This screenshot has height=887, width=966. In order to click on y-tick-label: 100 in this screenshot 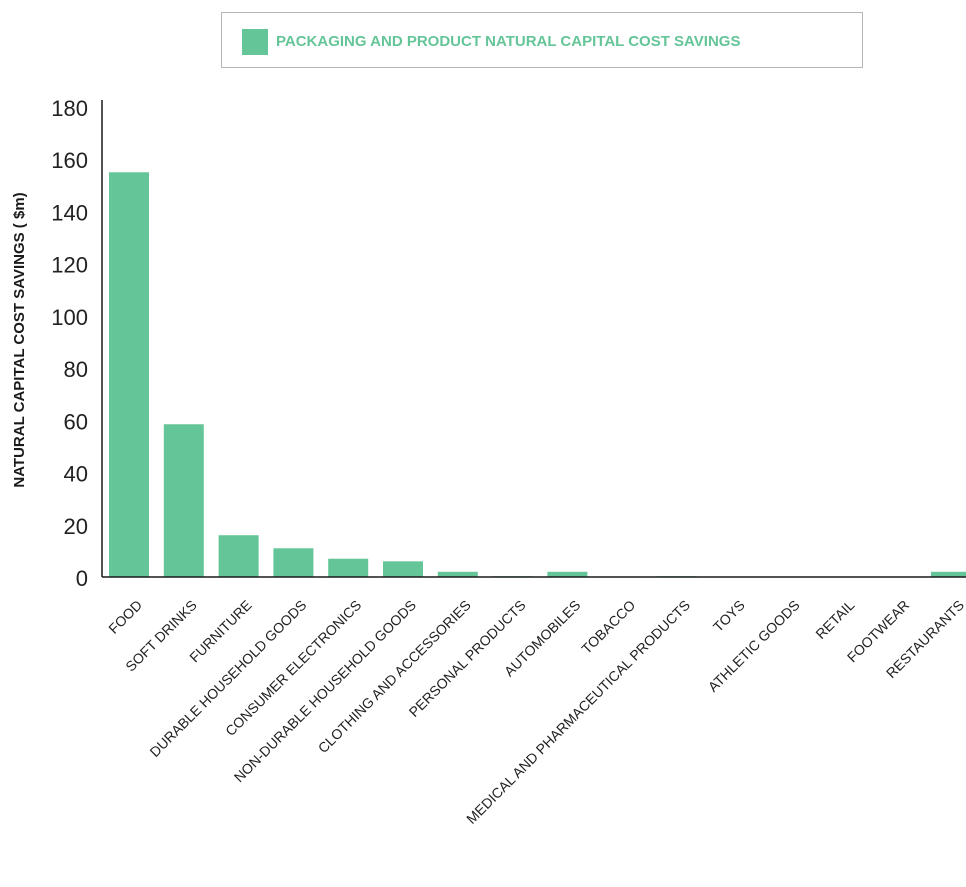, I will do `click(69, 317)`.